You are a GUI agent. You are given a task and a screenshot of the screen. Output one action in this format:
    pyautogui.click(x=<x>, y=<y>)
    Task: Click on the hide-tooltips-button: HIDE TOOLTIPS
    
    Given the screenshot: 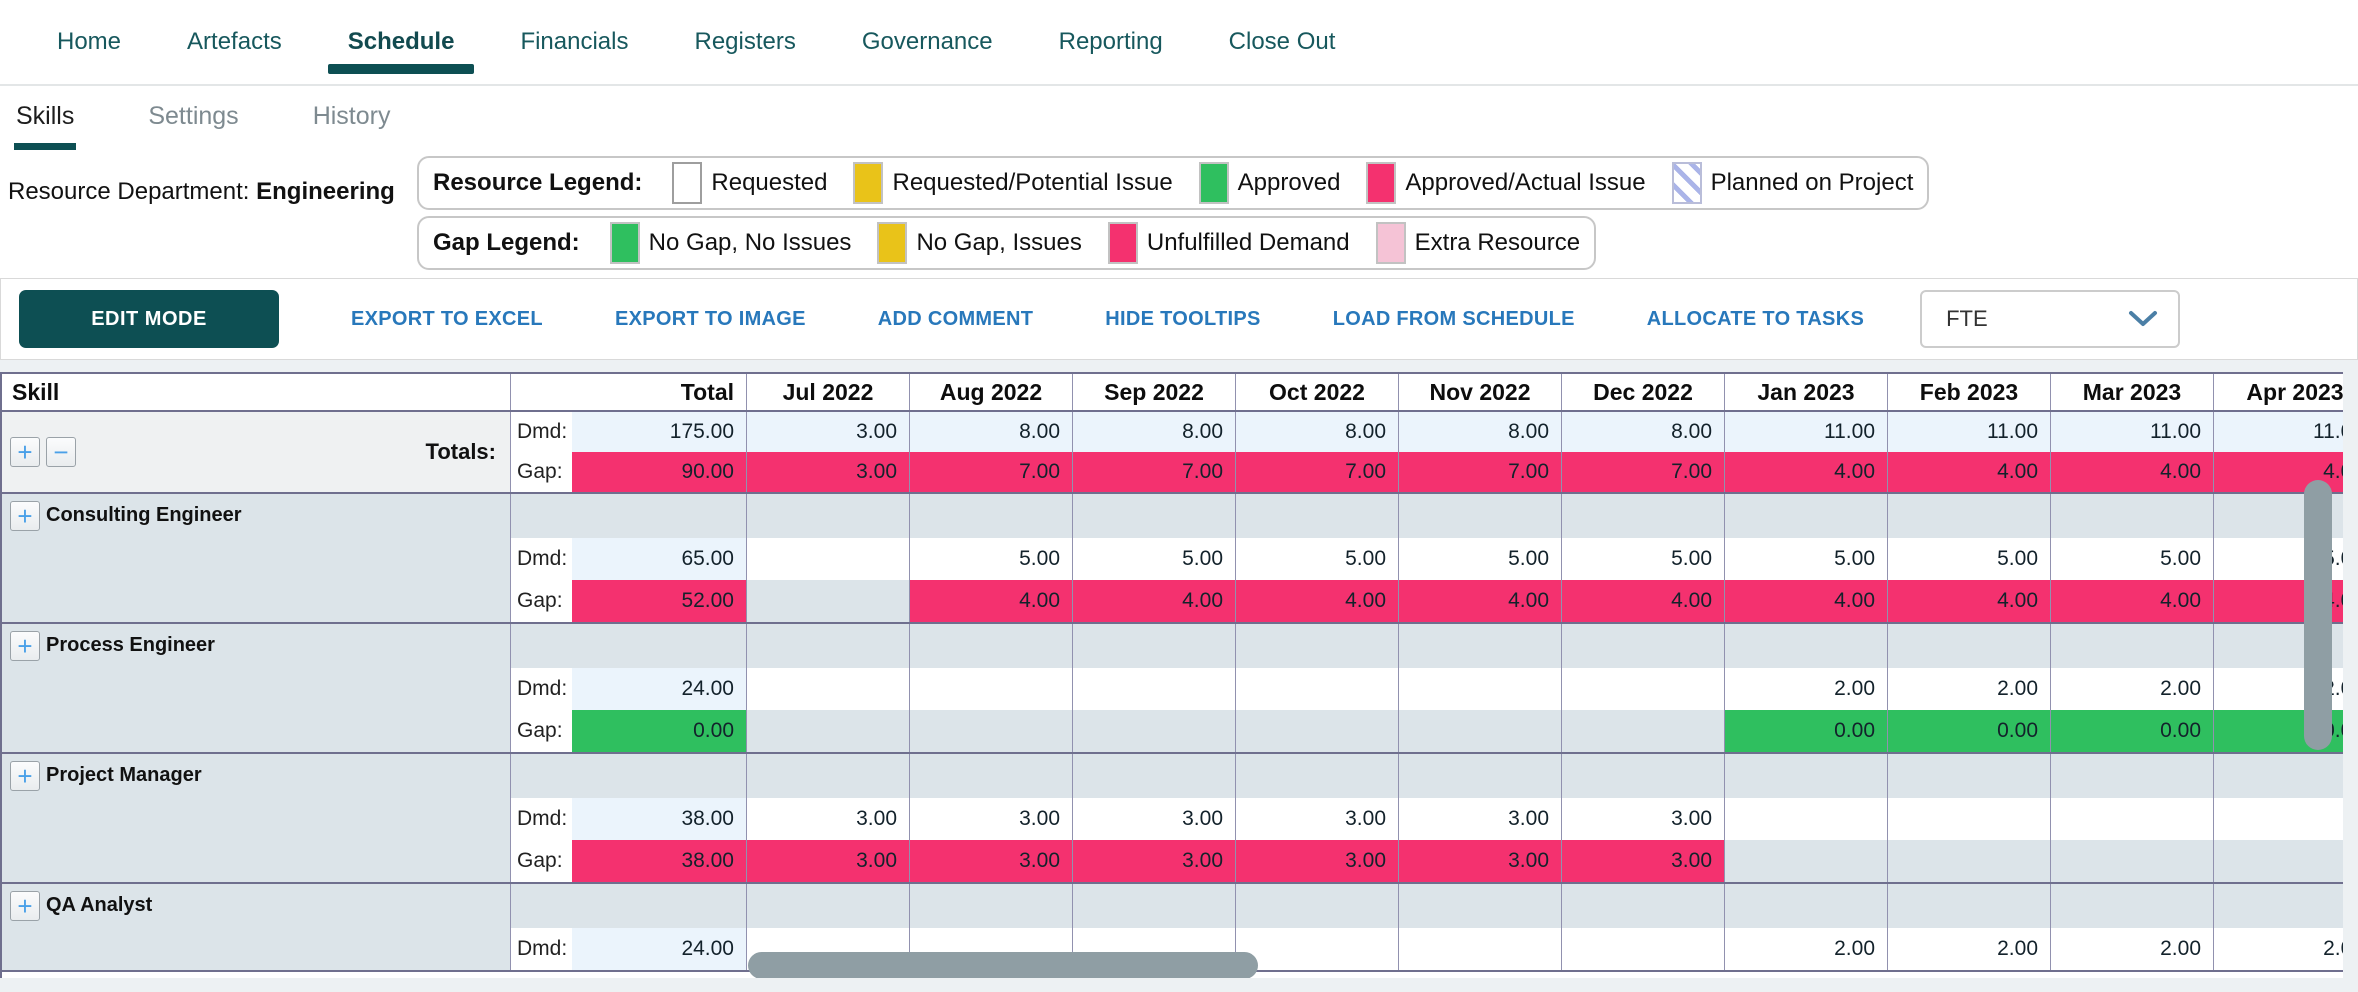 What is the action you would take?
    pyautogui.click(x=1183, y=318)
    